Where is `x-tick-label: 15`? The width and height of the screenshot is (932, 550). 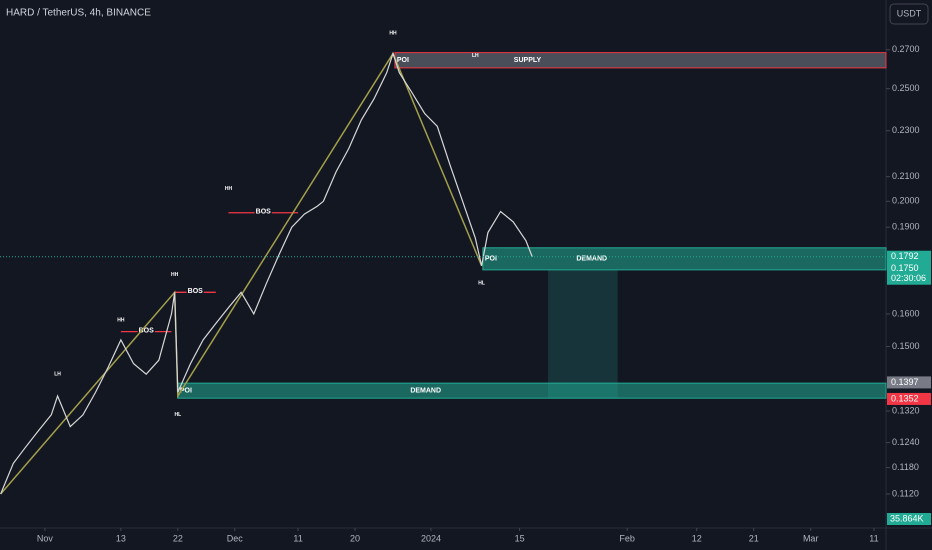
x-tick-label: 15 is located at coordinates (520, 538).